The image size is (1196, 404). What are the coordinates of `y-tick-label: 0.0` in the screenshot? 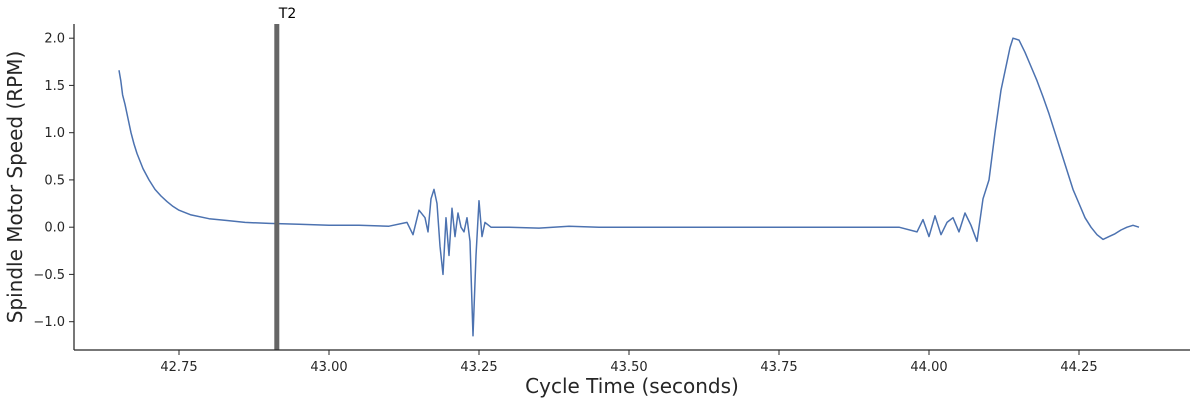 It's located at (54, 228).